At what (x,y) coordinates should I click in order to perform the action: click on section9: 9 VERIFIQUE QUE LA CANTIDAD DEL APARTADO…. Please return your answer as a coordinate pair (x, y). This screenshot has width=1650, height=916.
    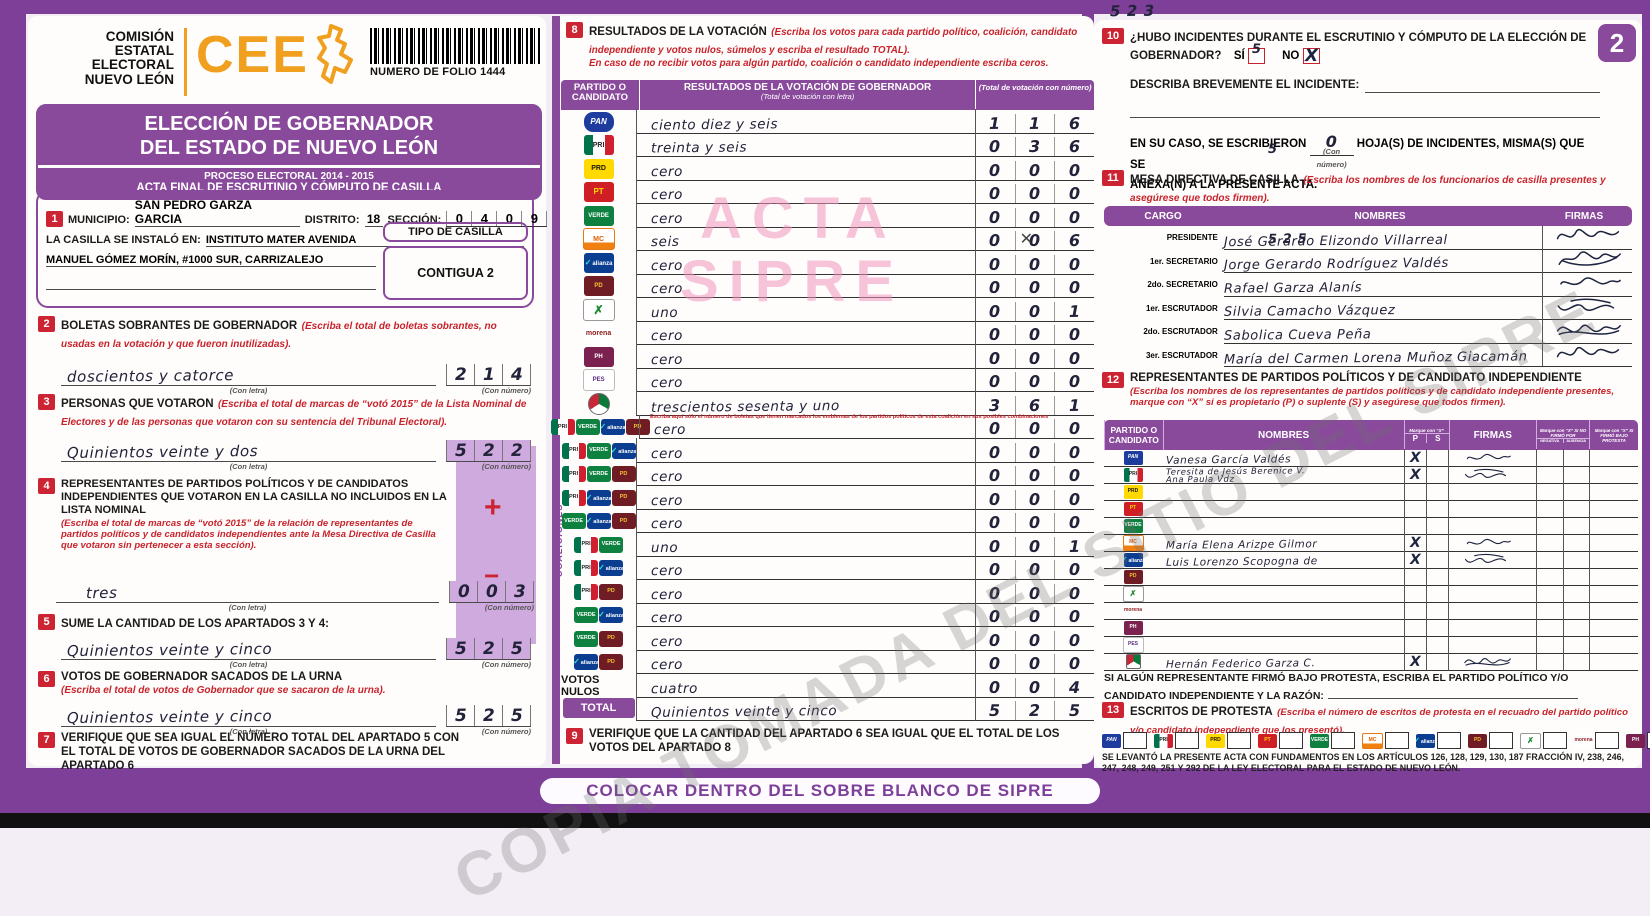
    Looking at the image, I should click on (826, 742).